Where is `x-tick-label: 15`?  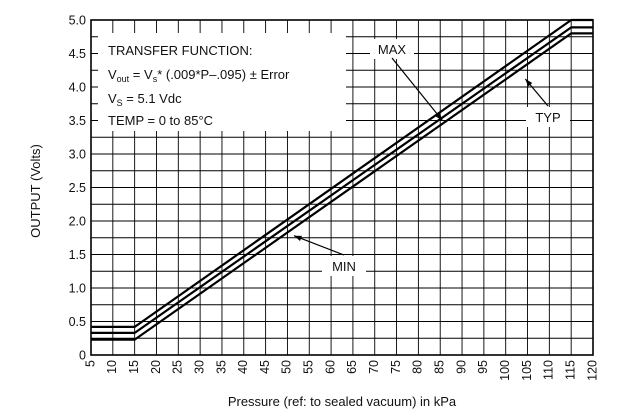 x-tick-label: 15 is located at coordinates (134, 367).